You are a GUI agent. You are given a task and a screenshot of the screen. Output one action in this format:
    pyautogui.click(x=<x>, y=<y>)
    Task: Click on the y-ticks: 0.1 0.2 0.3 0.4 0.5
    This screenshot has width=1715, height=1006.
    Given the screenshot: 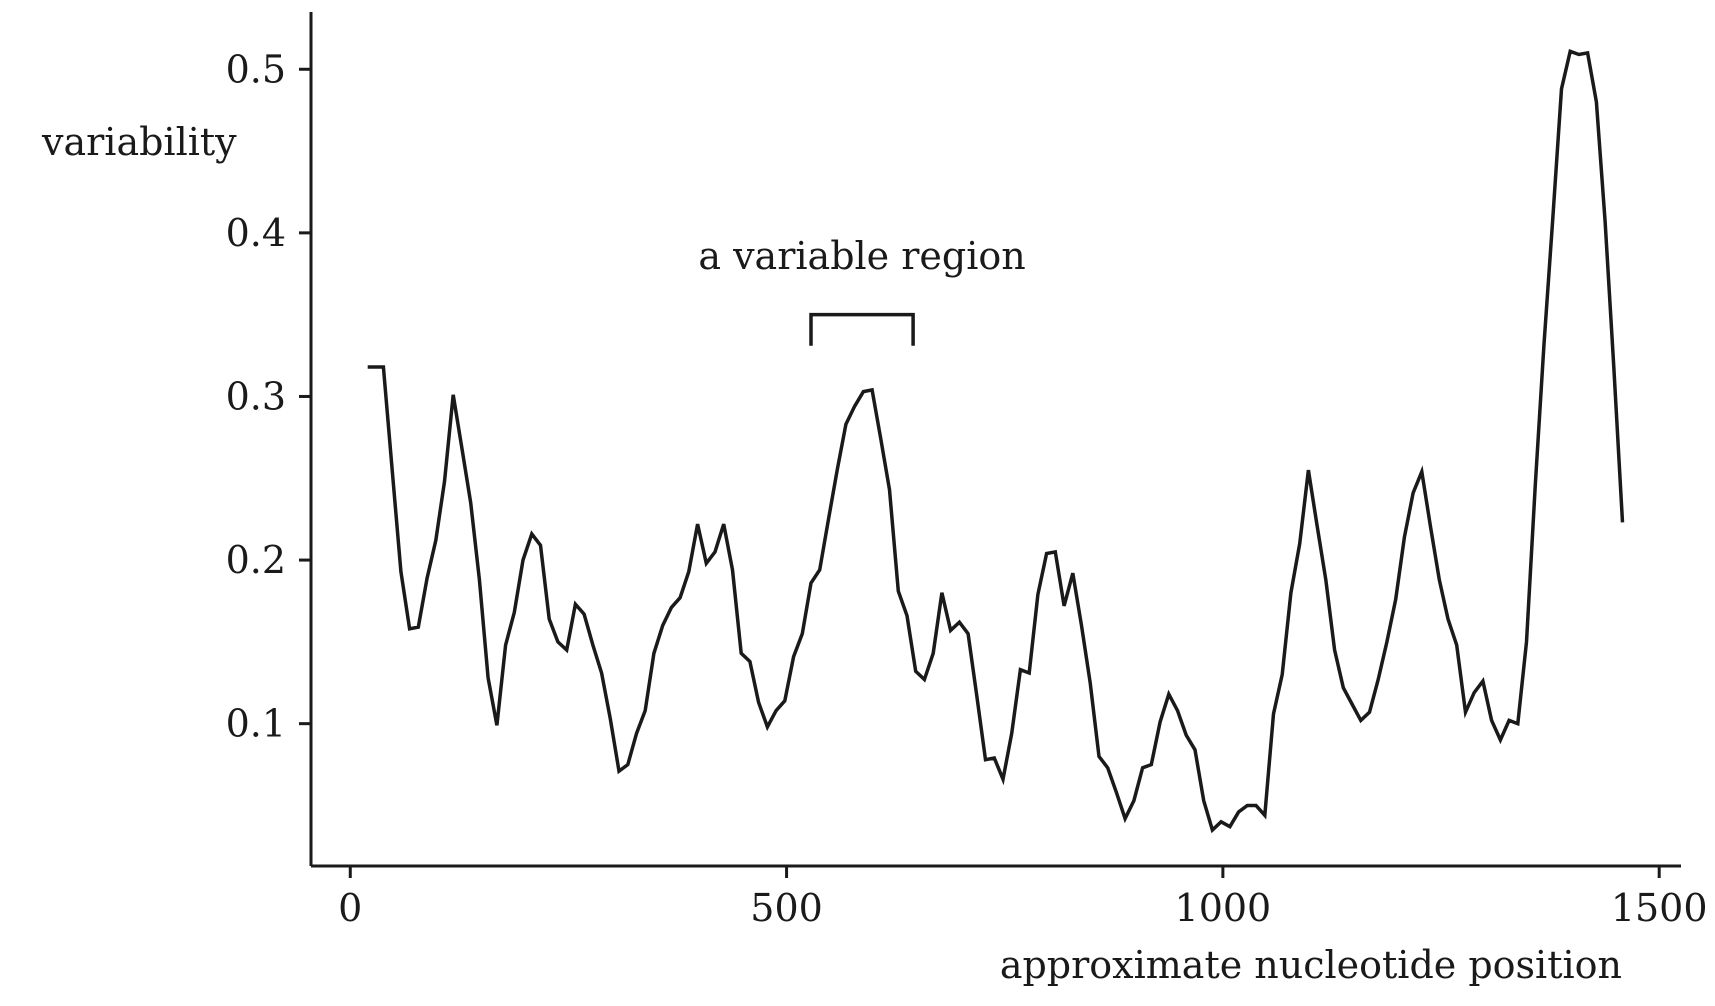 What is the action you would take?
    pyautogui.click(x=268, y=396)
    